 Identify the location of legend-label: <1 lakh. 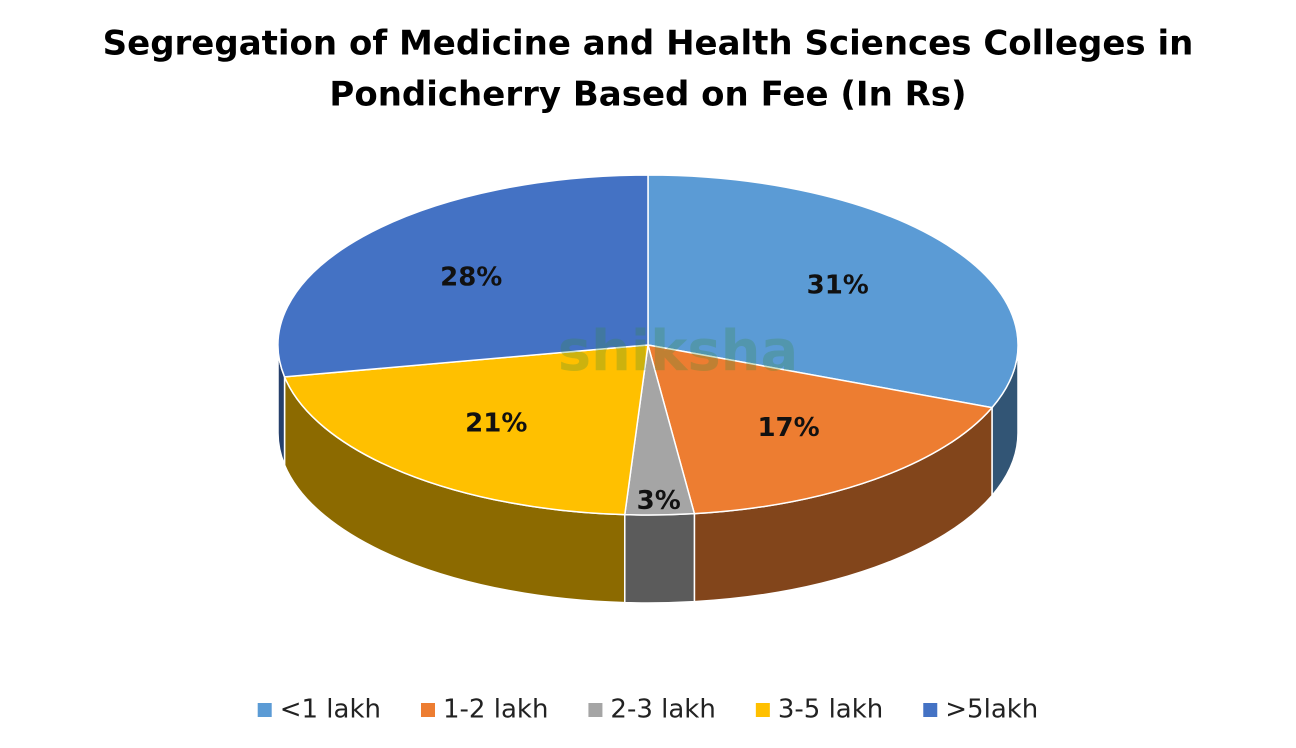
(330, 710).